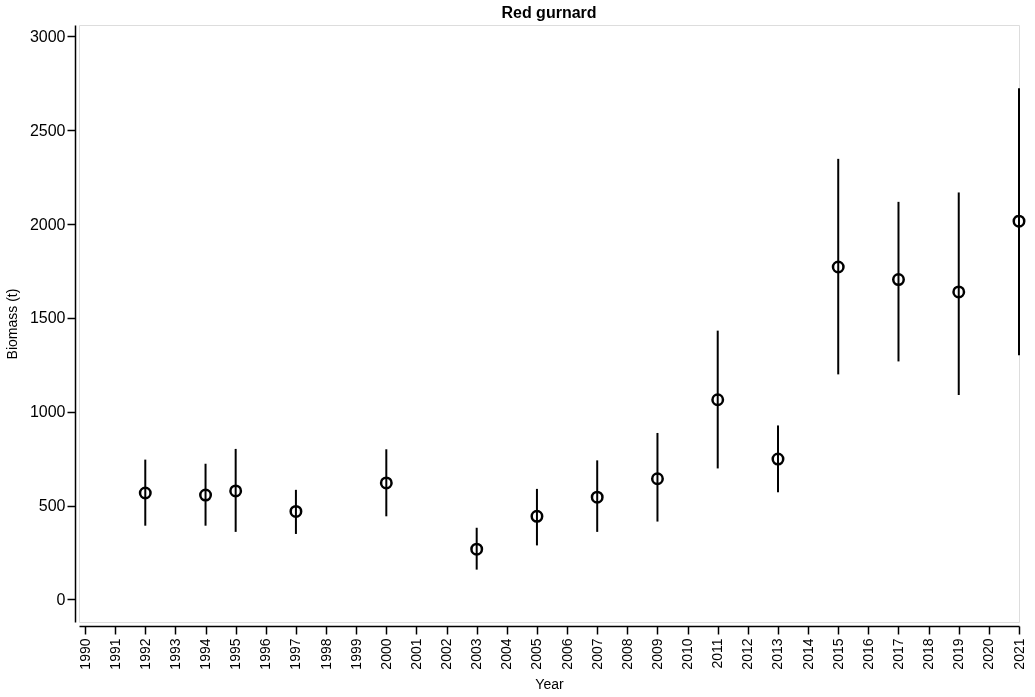 The image size is (1035, 697). Describe the element at coordinates (265, 654) in the screenshot. I see `x-tick-label: 1996` at that location.